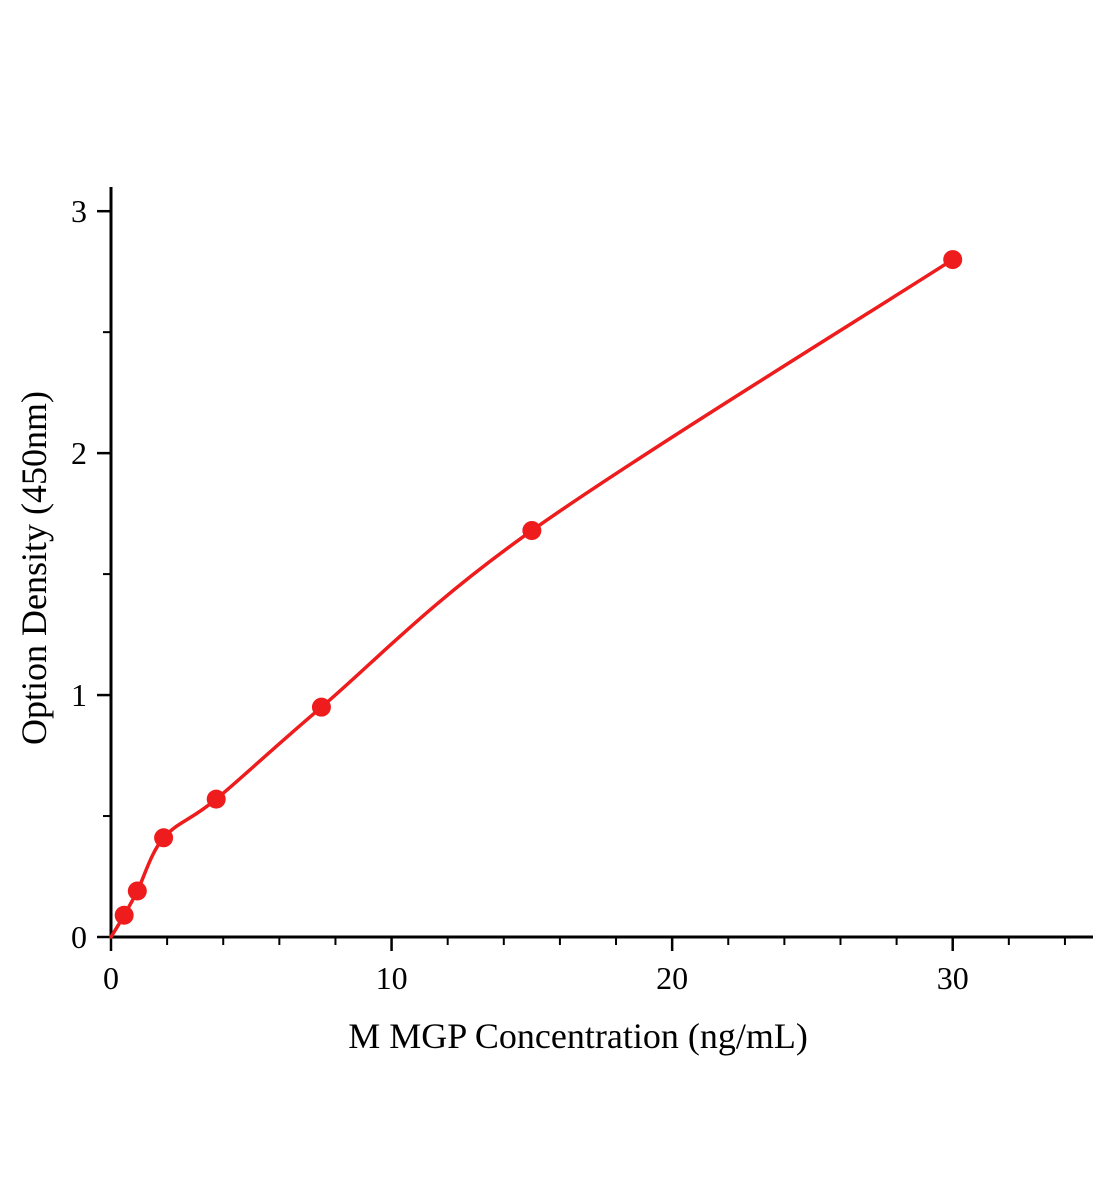 This screenshot has width=1104, height=1200. What do you see at coordinates (79, 211) in the screenshot?
I see `y-tick-label: 3` at bounding box center [79, 211].